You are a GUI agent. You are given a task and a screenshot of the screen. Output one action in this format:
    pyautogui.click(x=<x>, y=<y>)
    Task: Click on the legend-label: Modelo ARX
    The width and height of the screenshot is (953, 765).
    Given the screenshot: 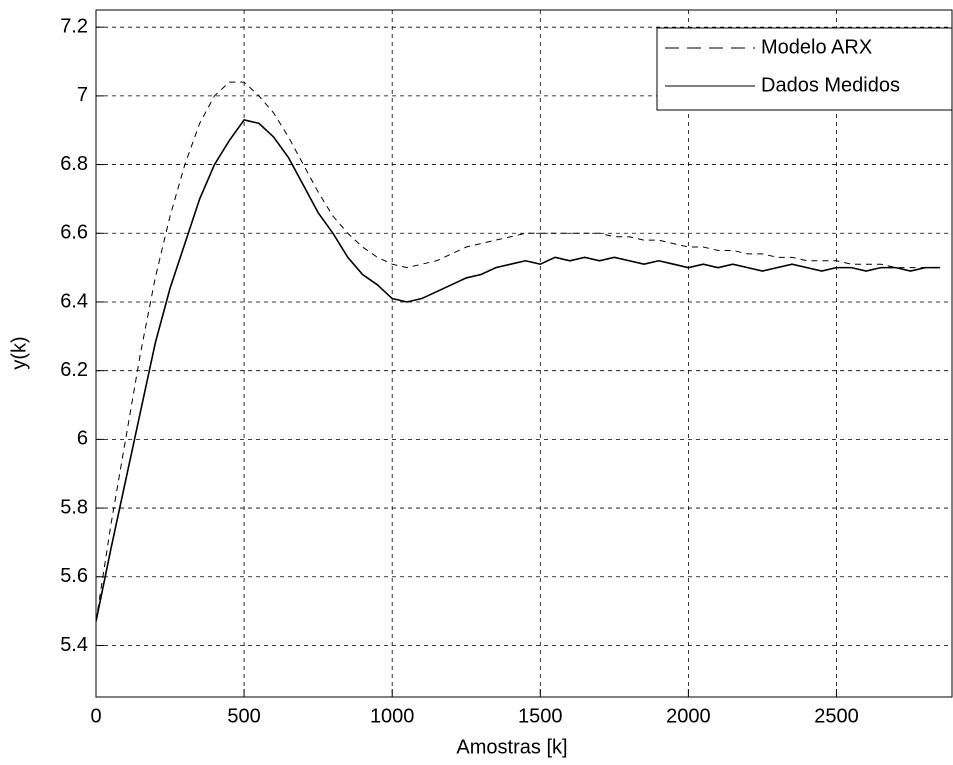 What is the action you would take?
    pyautogui.click(x=816, y=47)
    